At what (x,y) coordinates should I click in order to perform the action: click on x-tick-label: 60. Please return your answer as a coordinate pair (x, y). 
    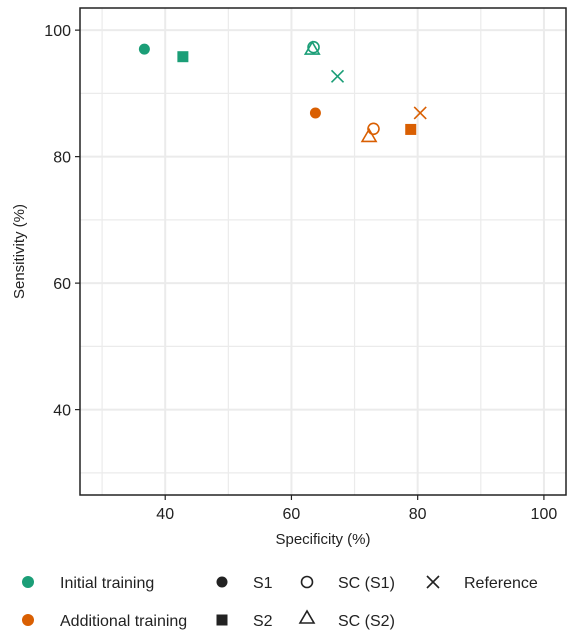
    Looking at the image, I should click on (292, 514).